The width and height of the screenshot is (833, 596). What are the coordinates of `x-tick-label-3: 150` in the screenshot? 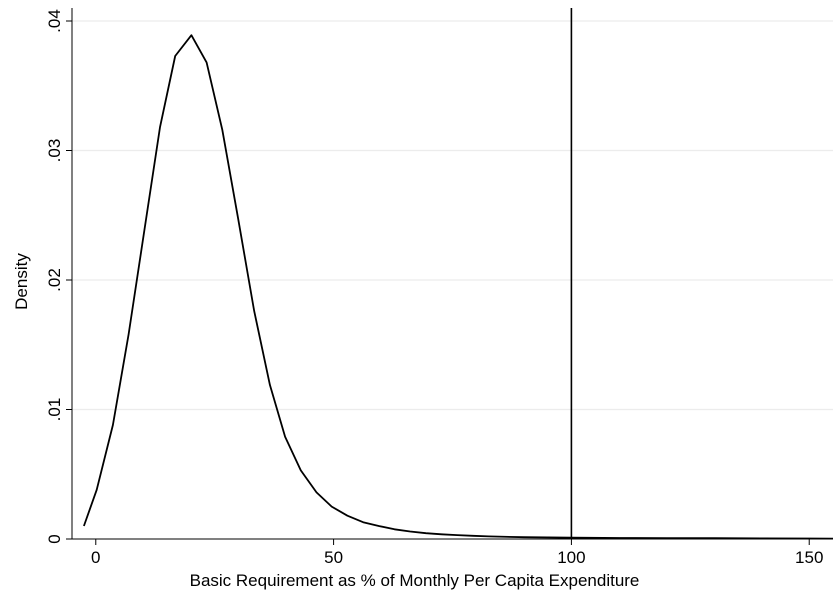 It's located at (809, 557).